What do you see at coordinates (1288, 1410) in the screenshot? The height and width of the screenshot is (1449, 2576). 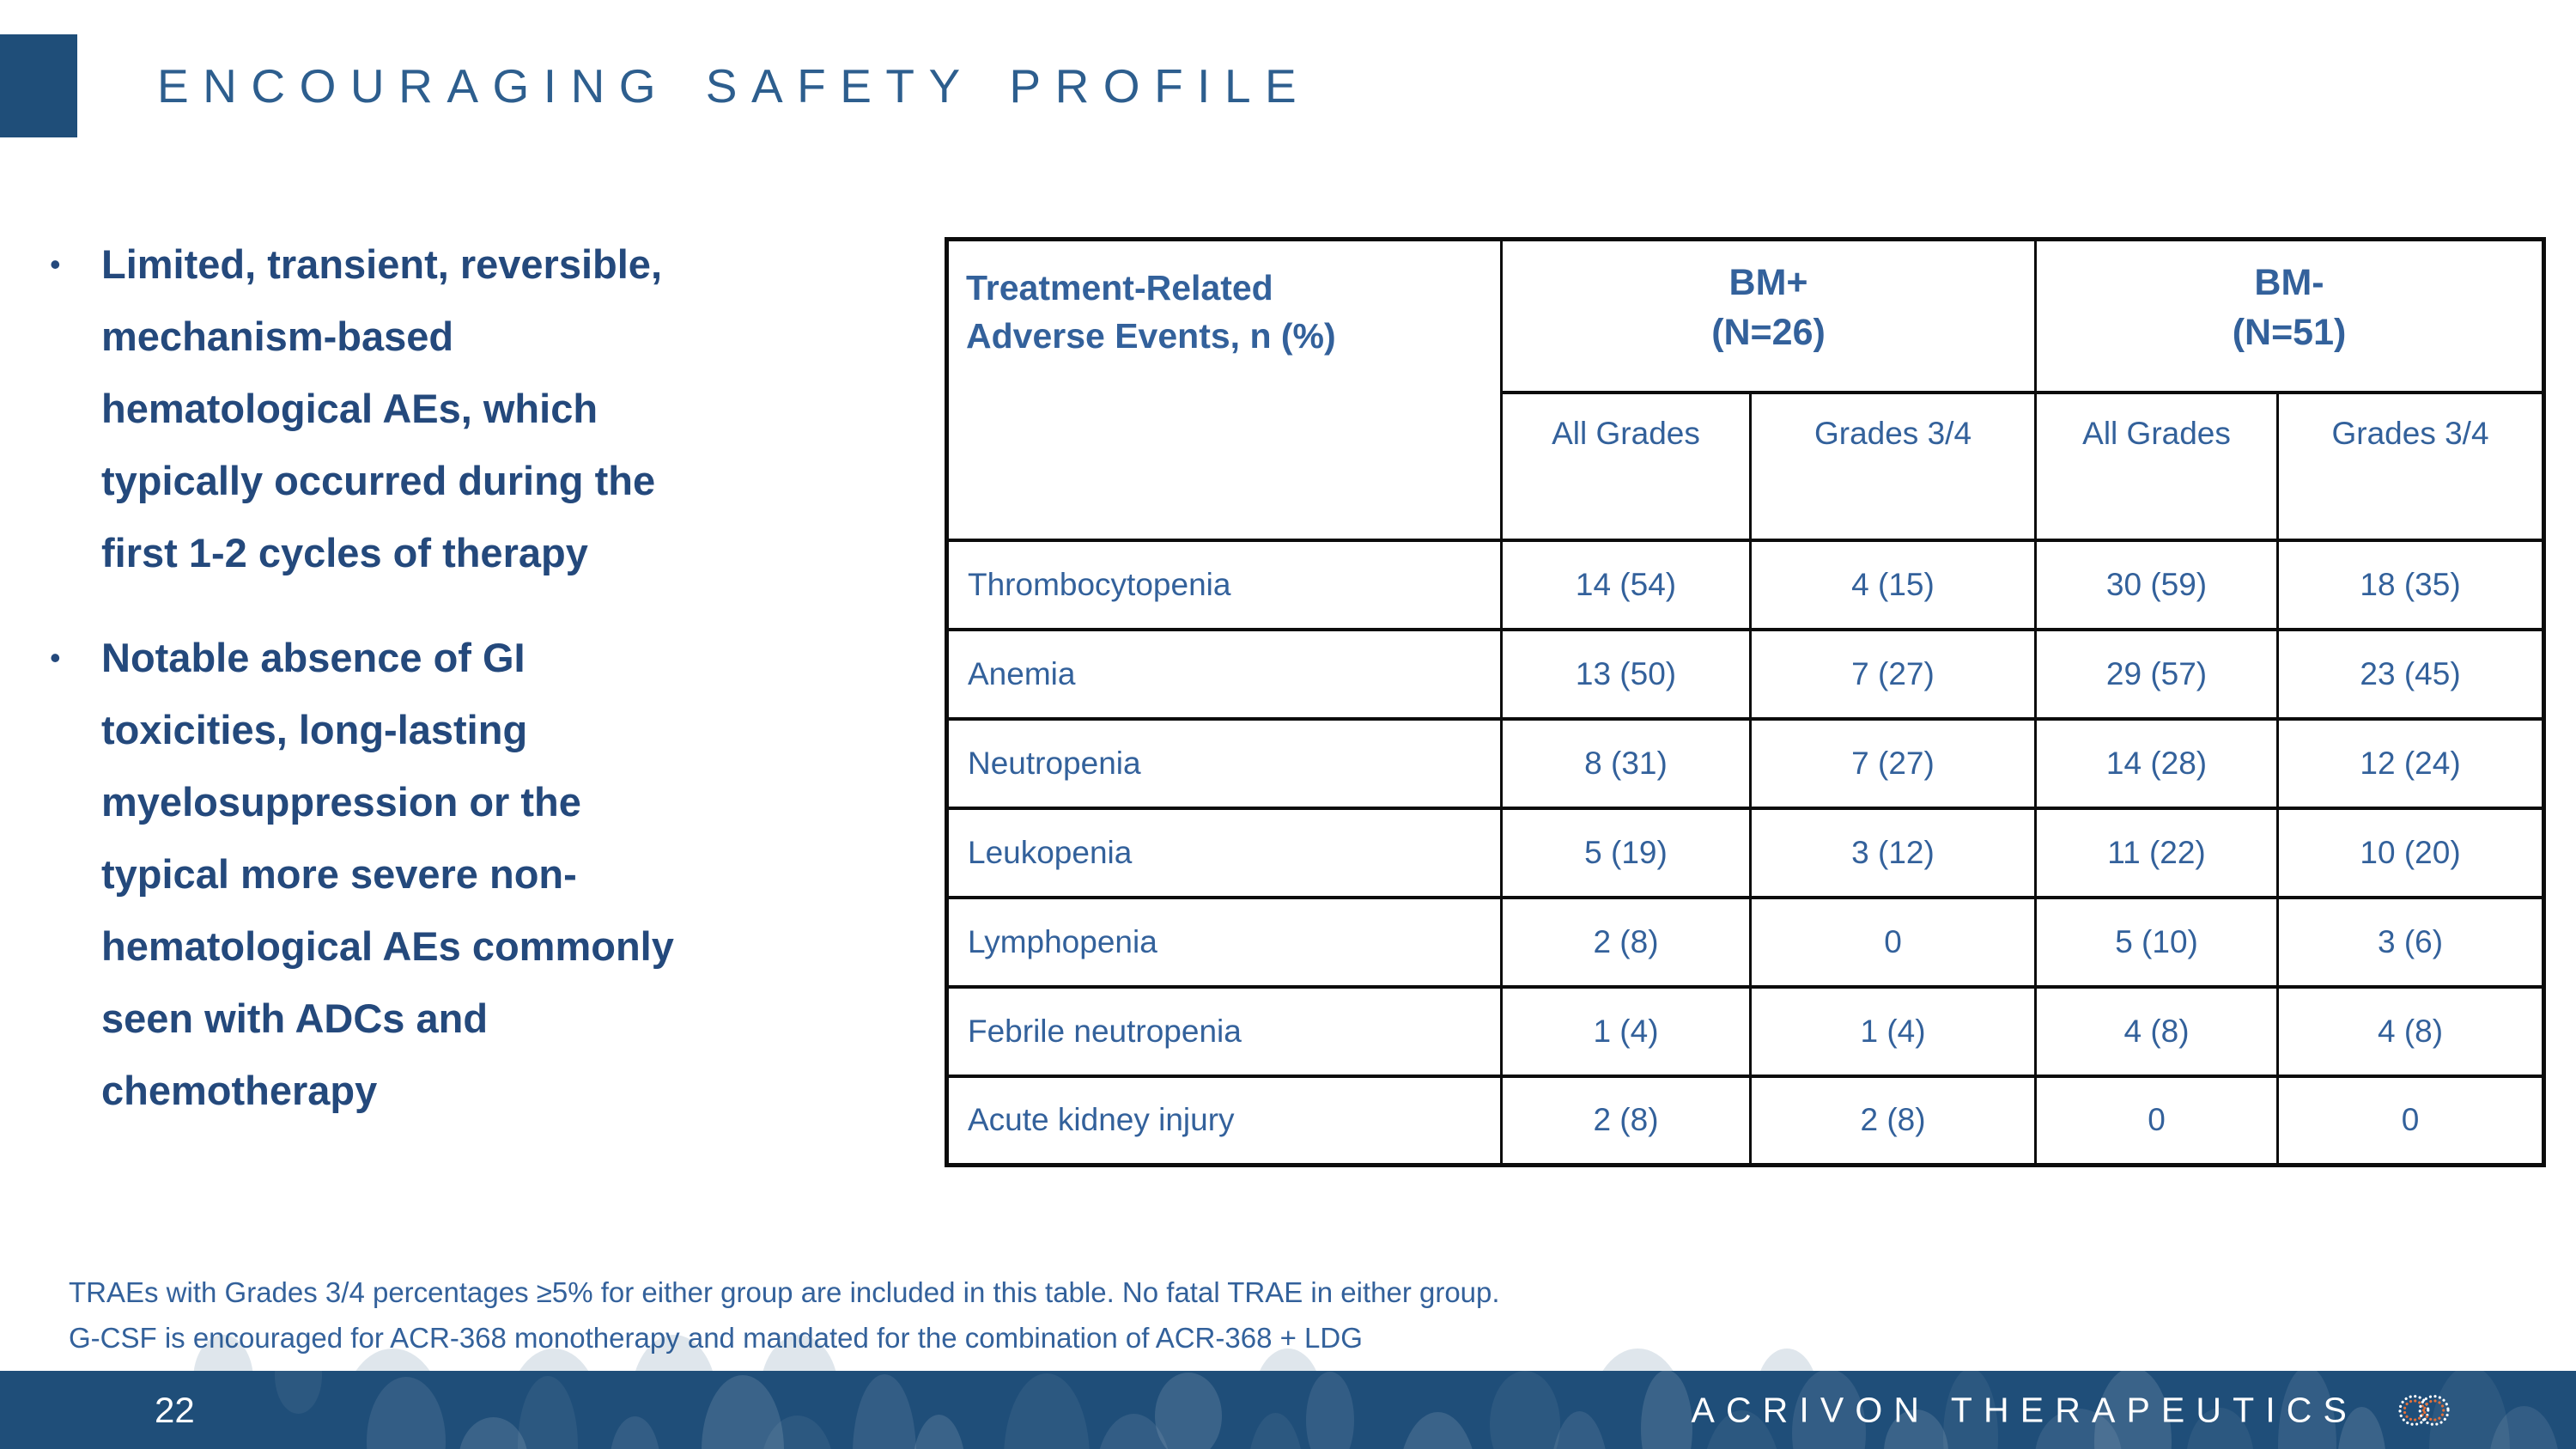 I see `footer-bar: 22 ACRIVON THERAPEUTICS` at bounding box center [1288, 1410].